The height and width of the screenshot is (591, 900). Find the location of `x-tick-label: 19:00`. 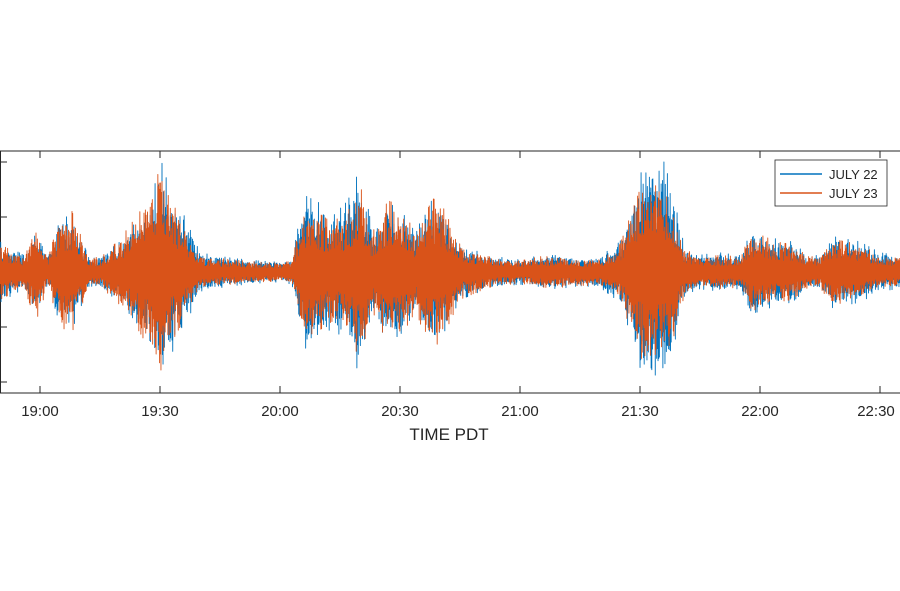

x-tick-label: 19:00 is located at coordinates (40, 411).